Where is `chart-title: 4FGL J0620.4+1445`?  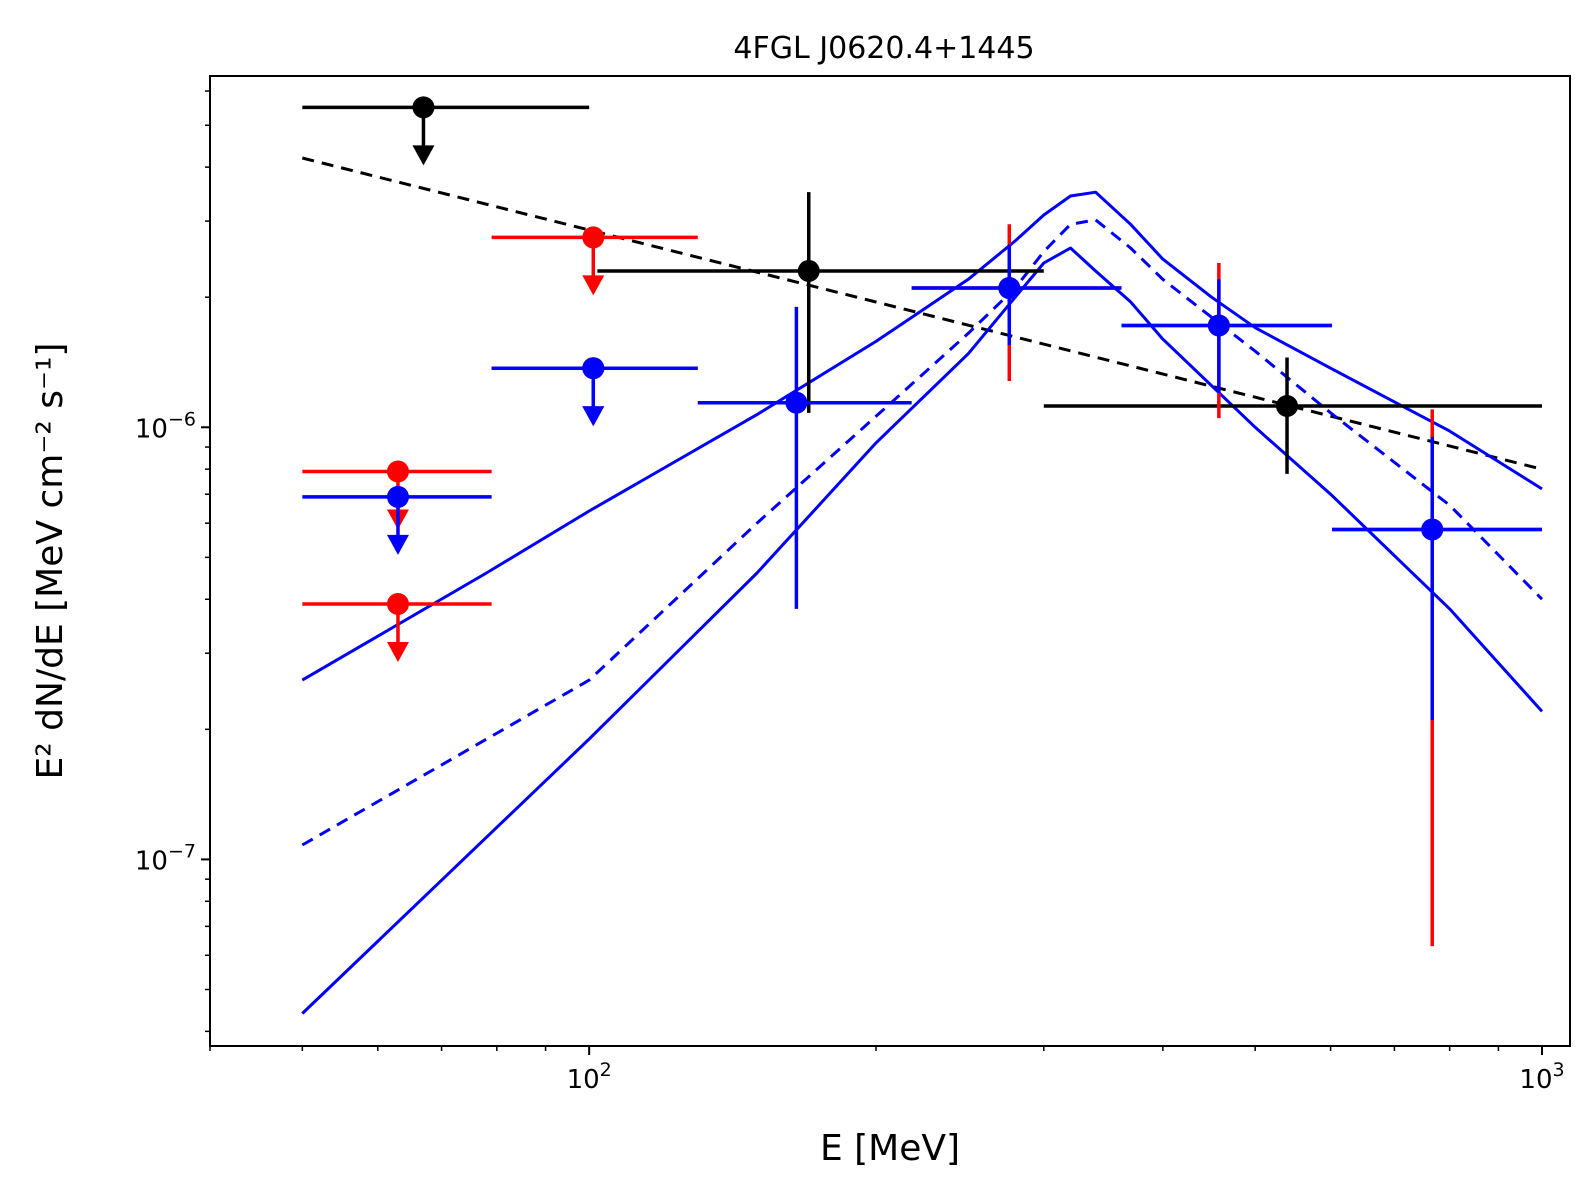
chart-title: 4FGL J0620.4+1445 is located at coordinates (883, 48).